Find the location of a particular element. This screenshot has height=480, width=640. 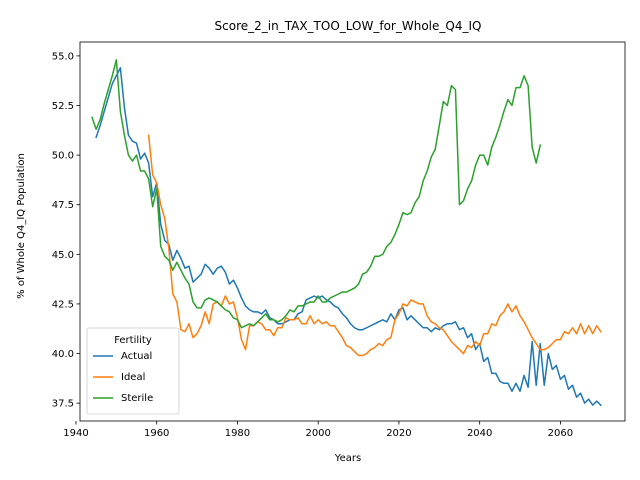

legend: Fertility Actual Ideal Sterile is located at coordinates (133, 371).